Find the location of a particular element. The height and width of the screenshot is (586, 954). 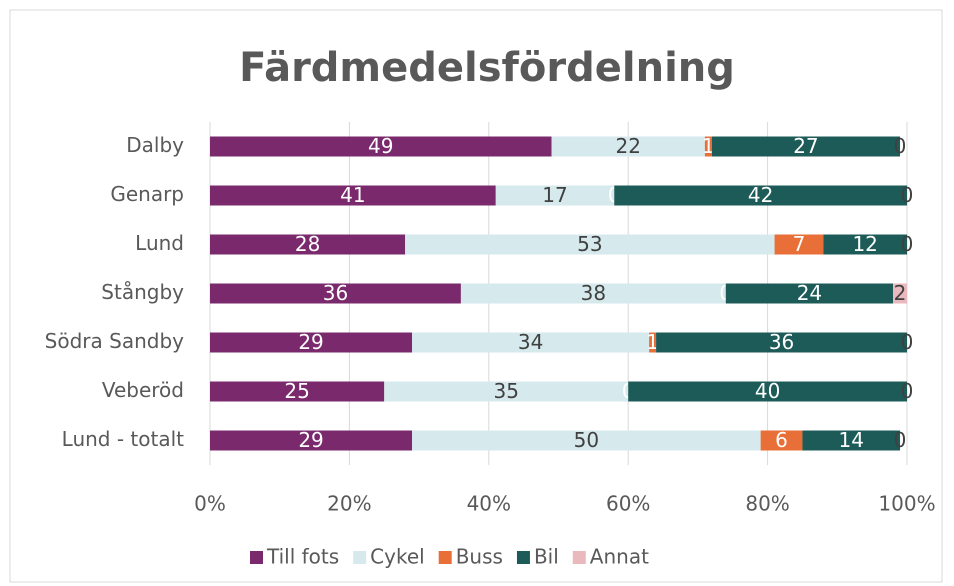

x-tick-label: 60% is located at coordinates (628, 504).